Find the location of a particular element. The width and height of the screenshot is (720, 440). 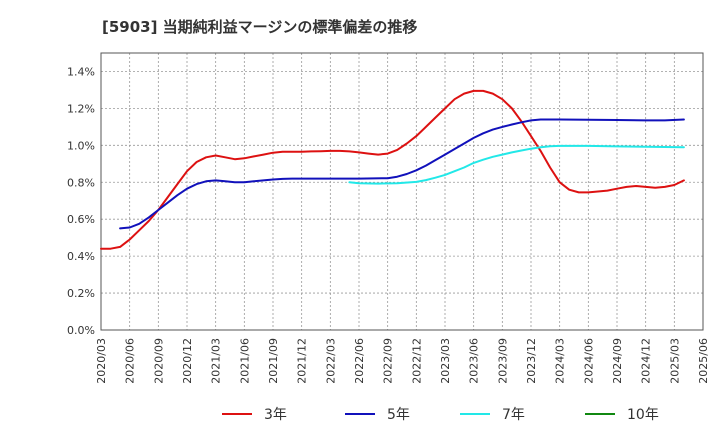

x-tick-label: 2022/03 is located at coordinates (330, 361).